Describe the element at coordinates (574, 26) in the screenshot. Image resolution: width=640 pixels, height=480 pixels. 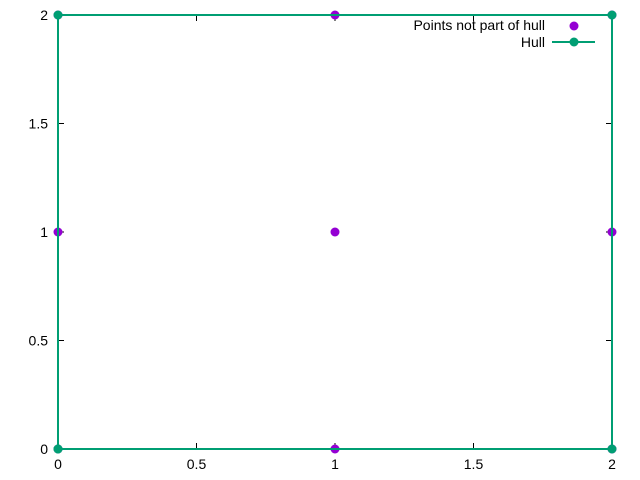
I see `legend-marker-points` at that location.